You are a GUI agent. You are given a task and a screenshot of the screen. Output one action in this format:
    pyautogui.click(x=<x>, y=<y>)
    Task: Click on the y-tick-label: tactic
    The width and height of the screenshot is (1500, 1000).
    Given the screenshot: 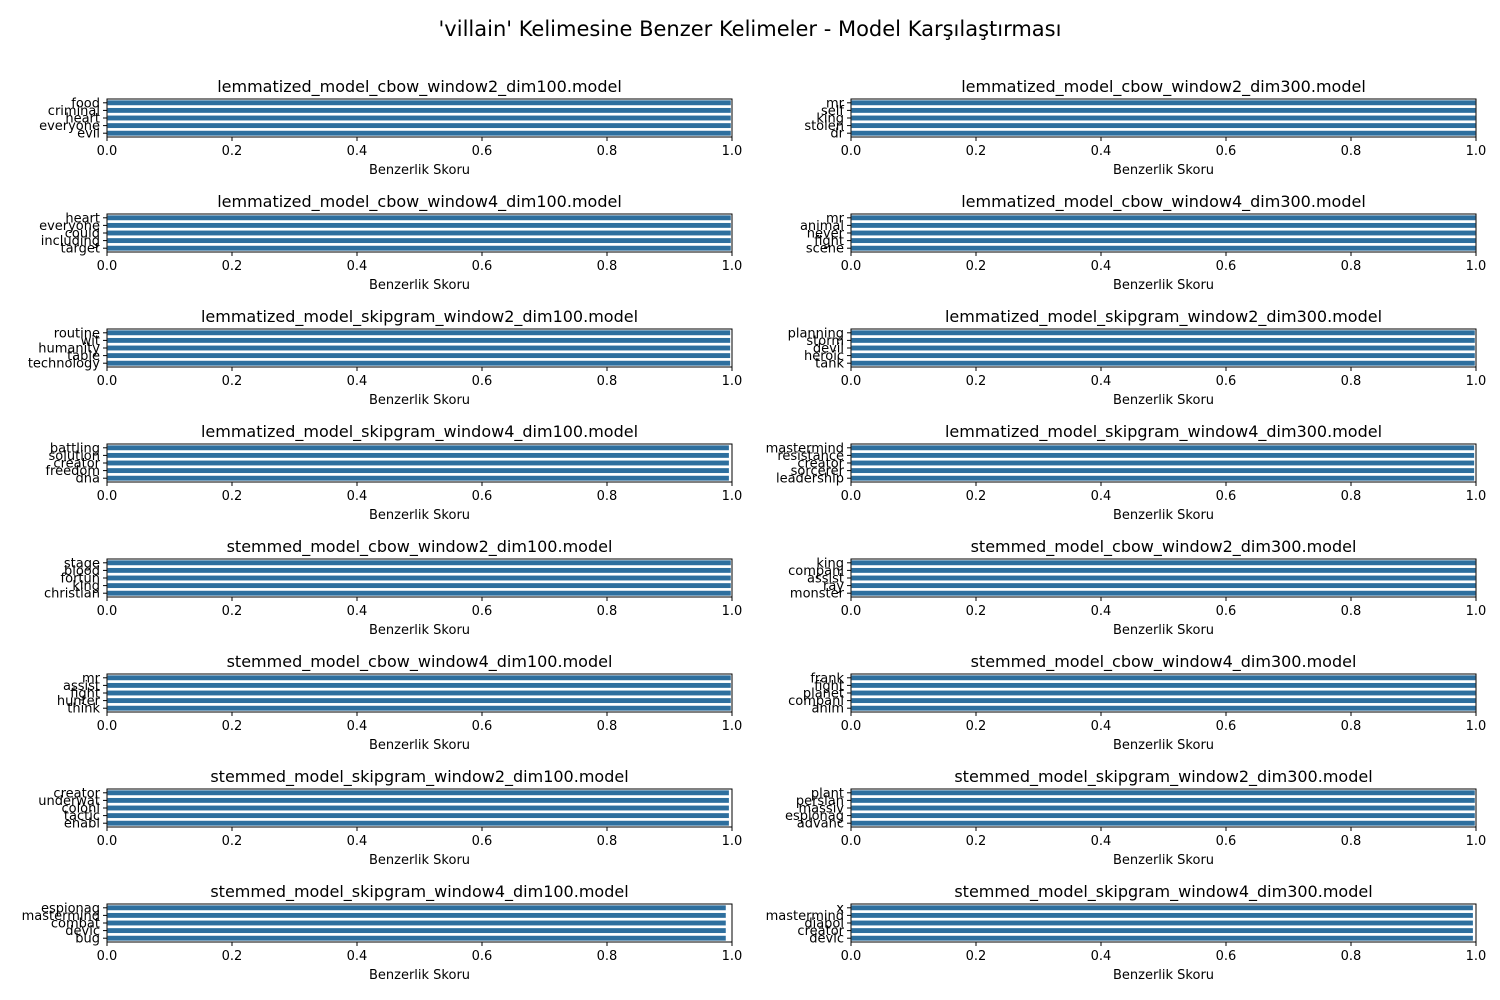 What is the action you would take?
    pyautogui.click(x=82, y=816)
    